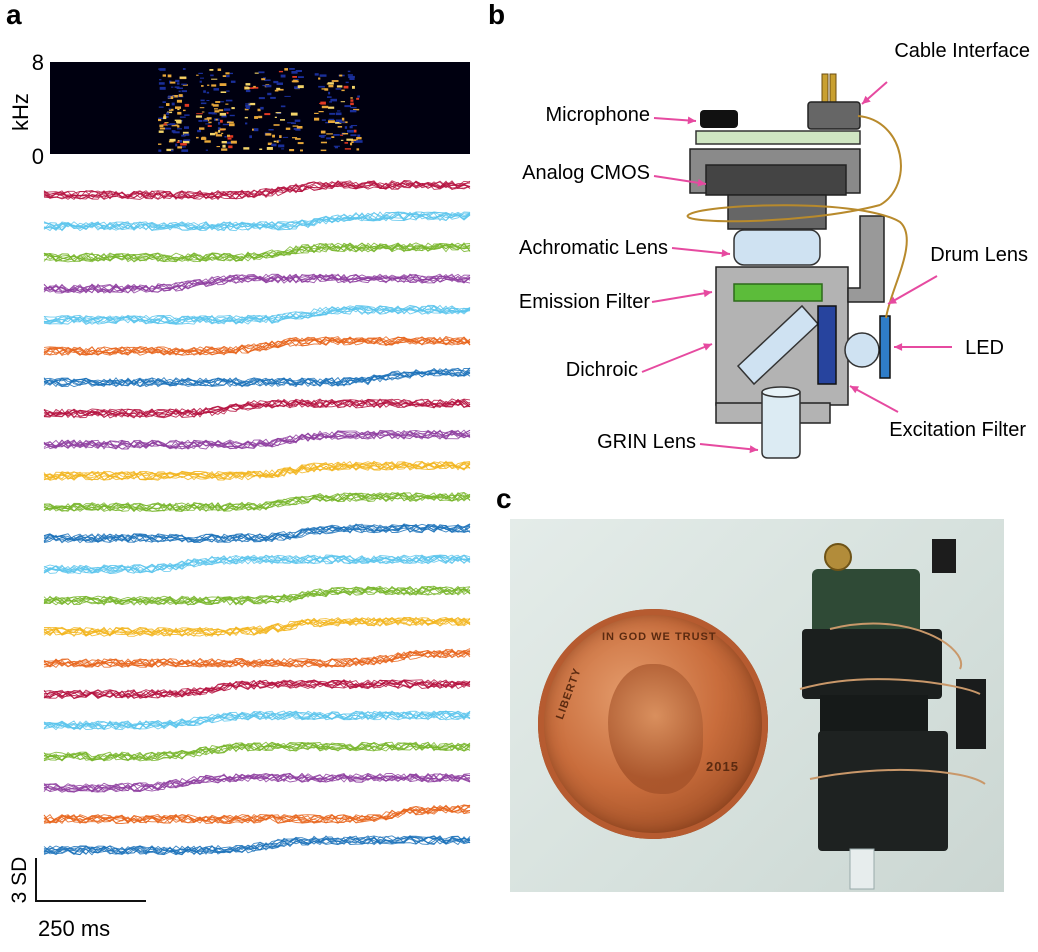  I want to click on cmos-sensor, so click(776, 180).